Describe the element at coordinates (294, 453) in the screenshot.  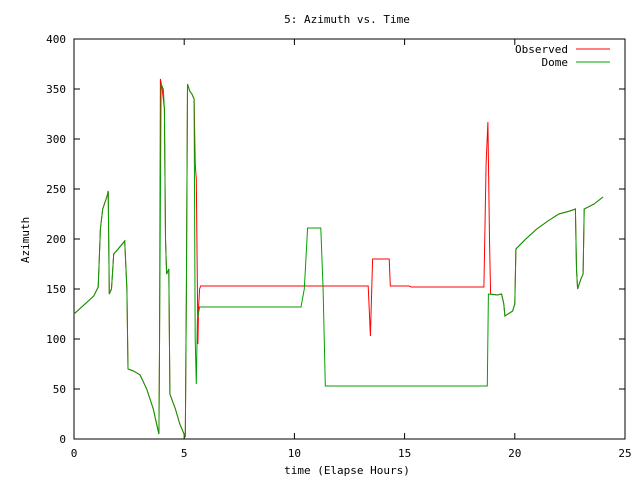
I see `x-tick-label: 10` at that location.